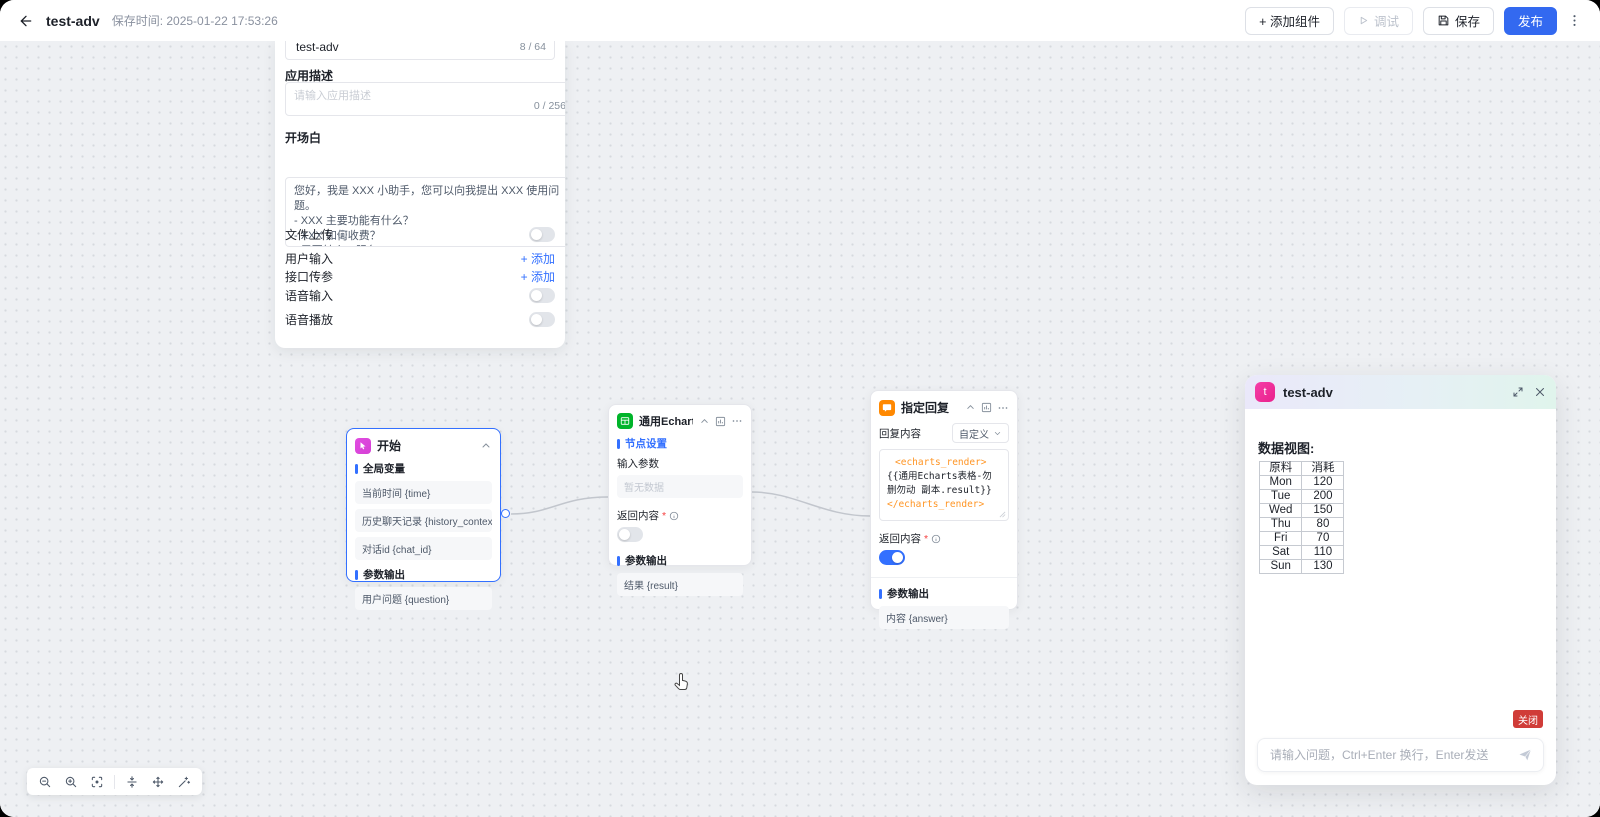 This screenshot has width=1600, height=817. Describe the element at coordinates (944, 433) in the screenshot. I see `reply-content-row: 回复内容 自定义` at that location.